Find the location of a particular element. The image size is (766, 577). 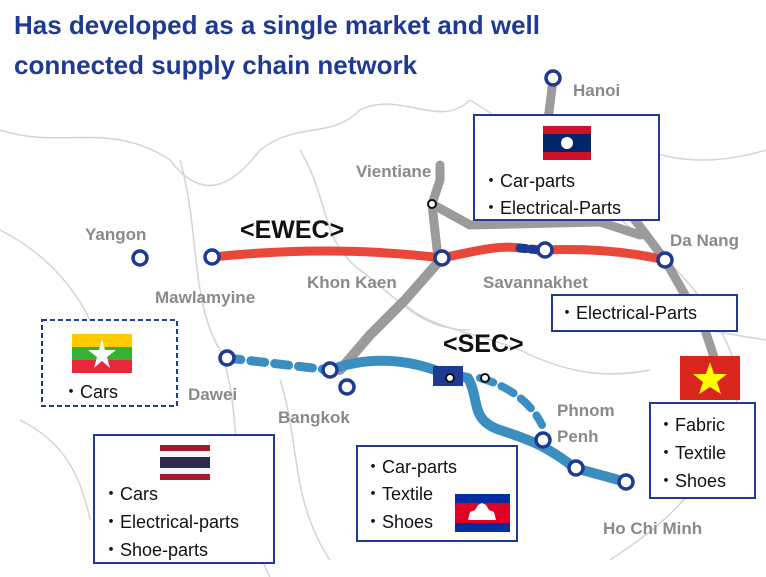

city-label: Bangkok is located at coordinates (314, 417).